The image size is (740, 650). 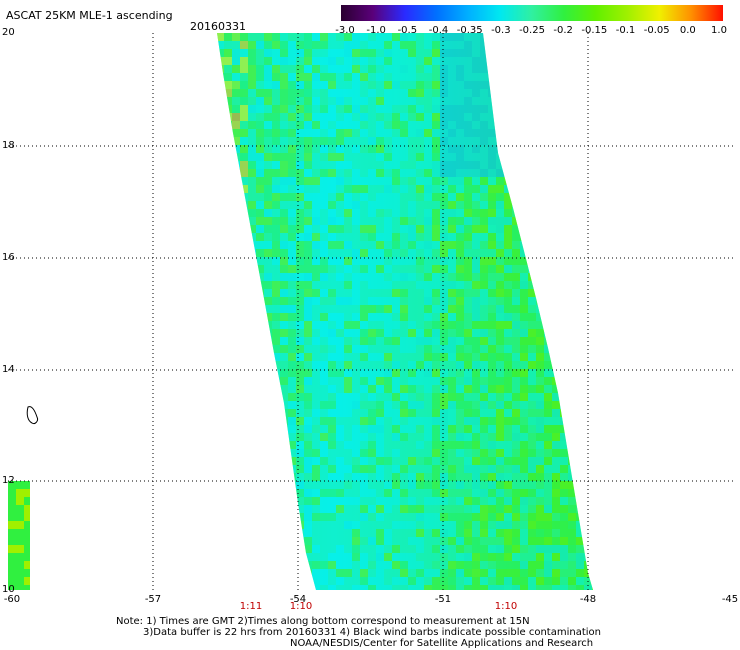 I want to click on colorbar-tick-label: -1.0, so click(x=376, y=30).